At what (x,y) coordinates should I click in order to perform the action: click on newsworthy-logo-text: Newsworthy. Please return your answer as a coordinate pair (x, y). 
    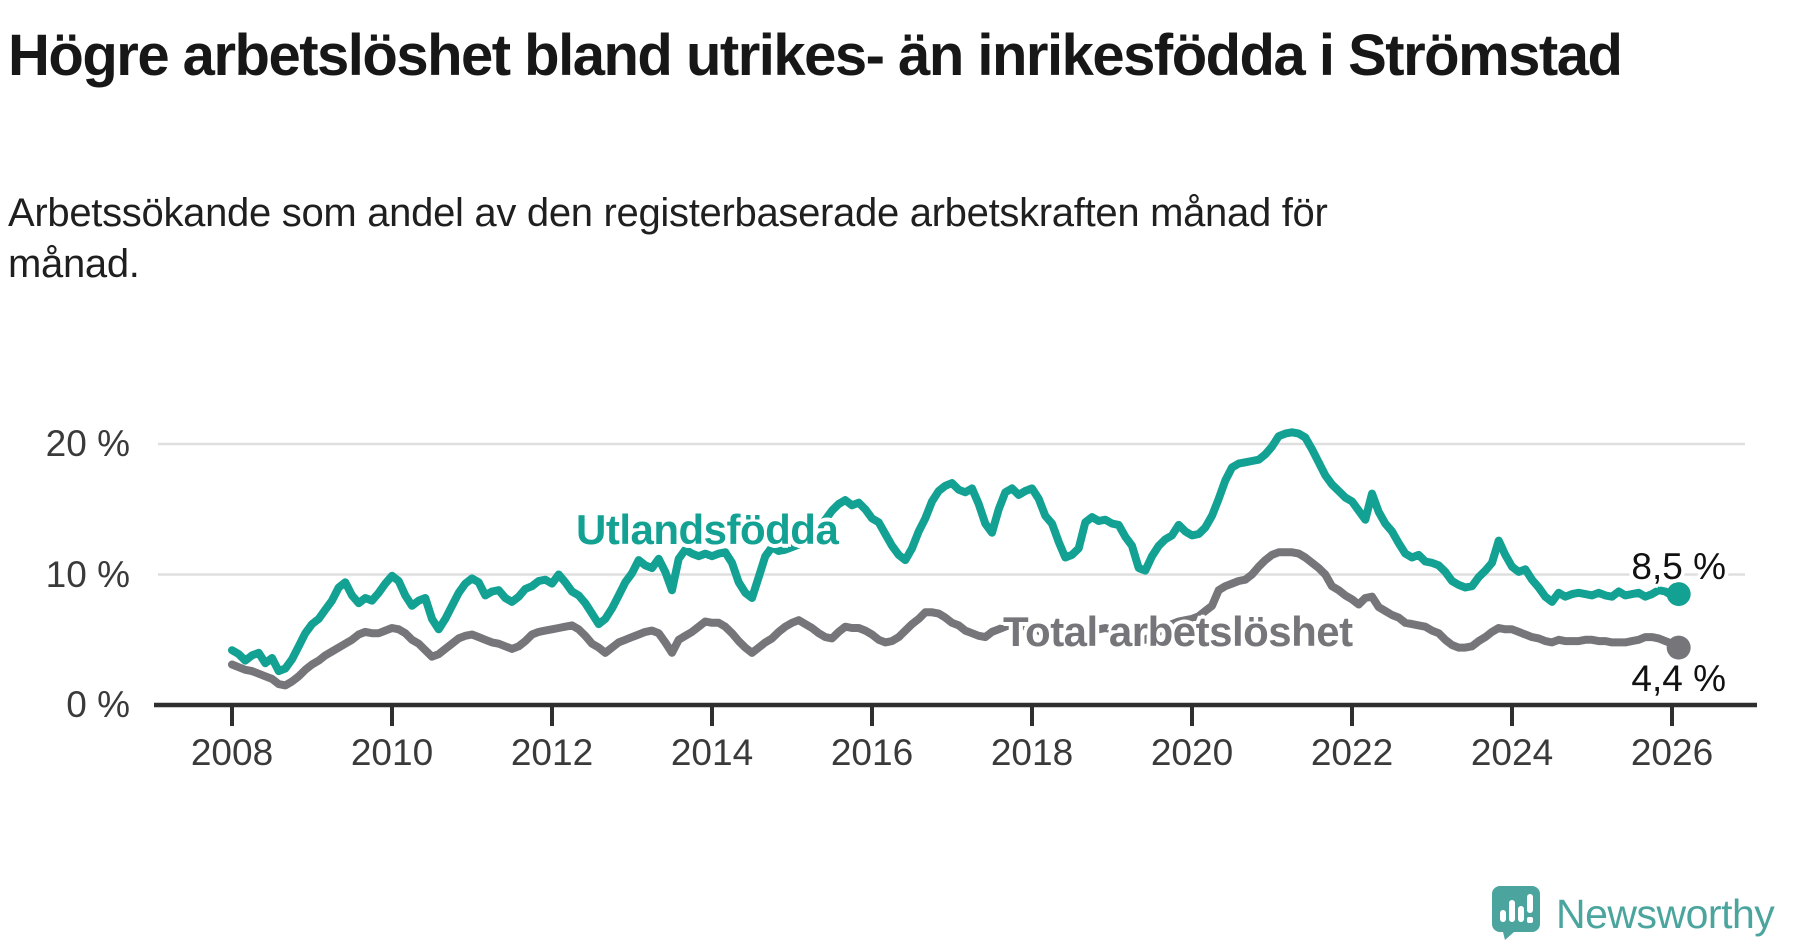
    Looking at the image, I should click on (1665, 914).